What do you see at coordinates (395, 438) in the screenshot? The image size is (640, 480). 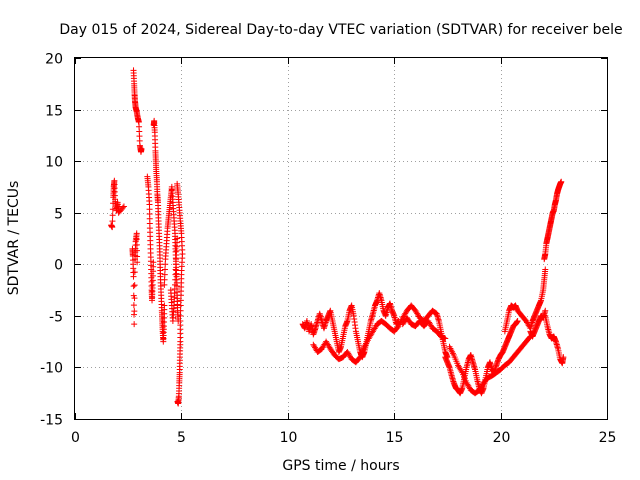 I see `x-tick-label: 15` at bounding box center [395, 438].